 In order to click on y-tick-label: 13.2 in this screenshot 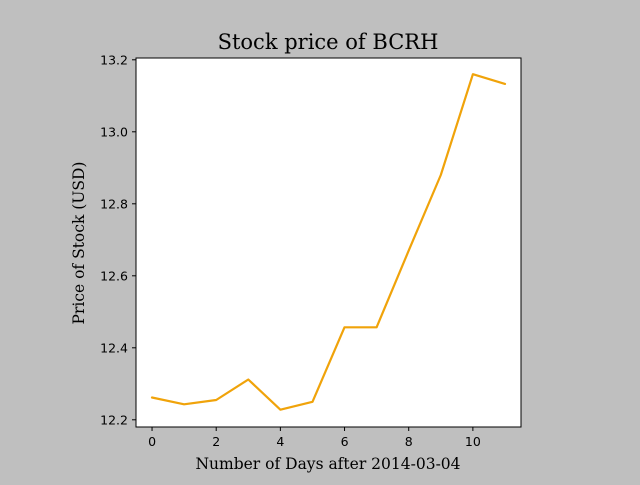, I will do `click(114, 59)`.